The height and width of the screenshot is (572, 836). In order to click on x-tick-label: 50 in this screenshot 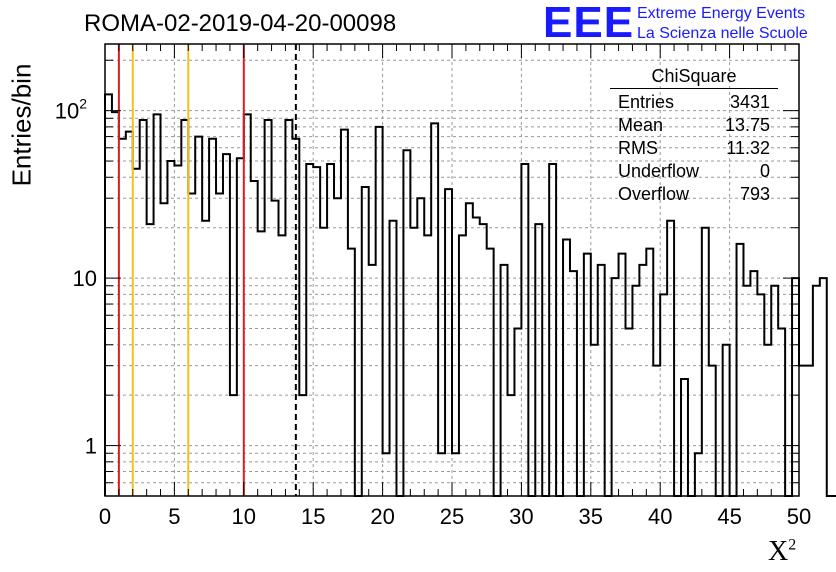, I will do `click(799, 516)`.